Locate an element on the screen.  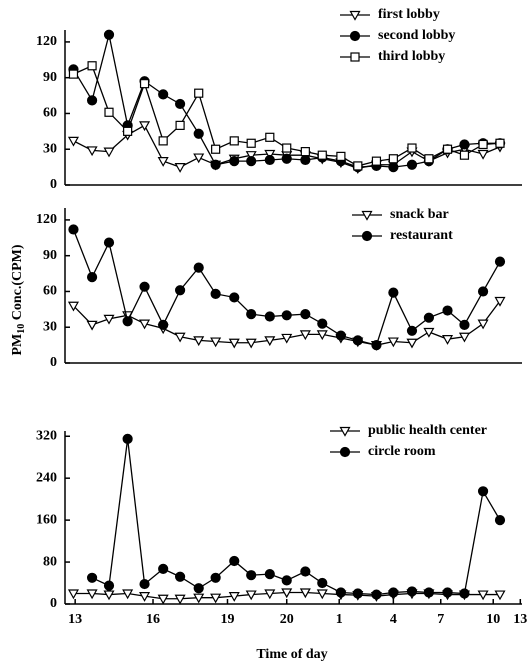
y-tick-label: 80 is located at coordinates (50, 561).